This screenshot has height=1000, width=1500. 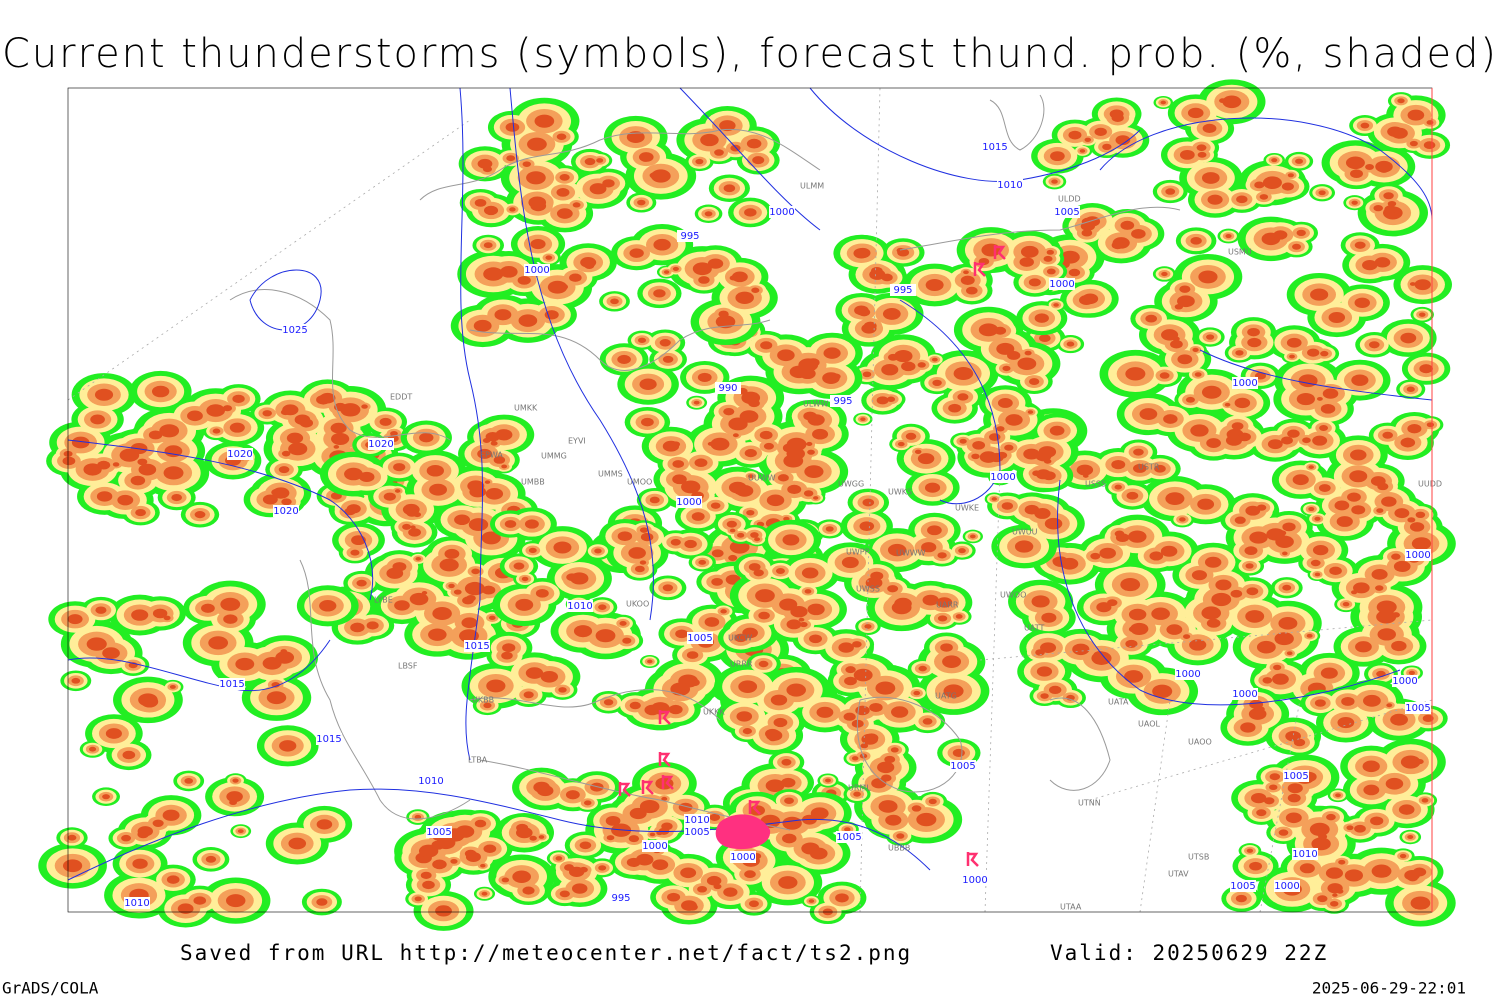 What do you see at coordinates (581, 354) in the screenshot?
I see `isobar` at bounding box center [581, 354].